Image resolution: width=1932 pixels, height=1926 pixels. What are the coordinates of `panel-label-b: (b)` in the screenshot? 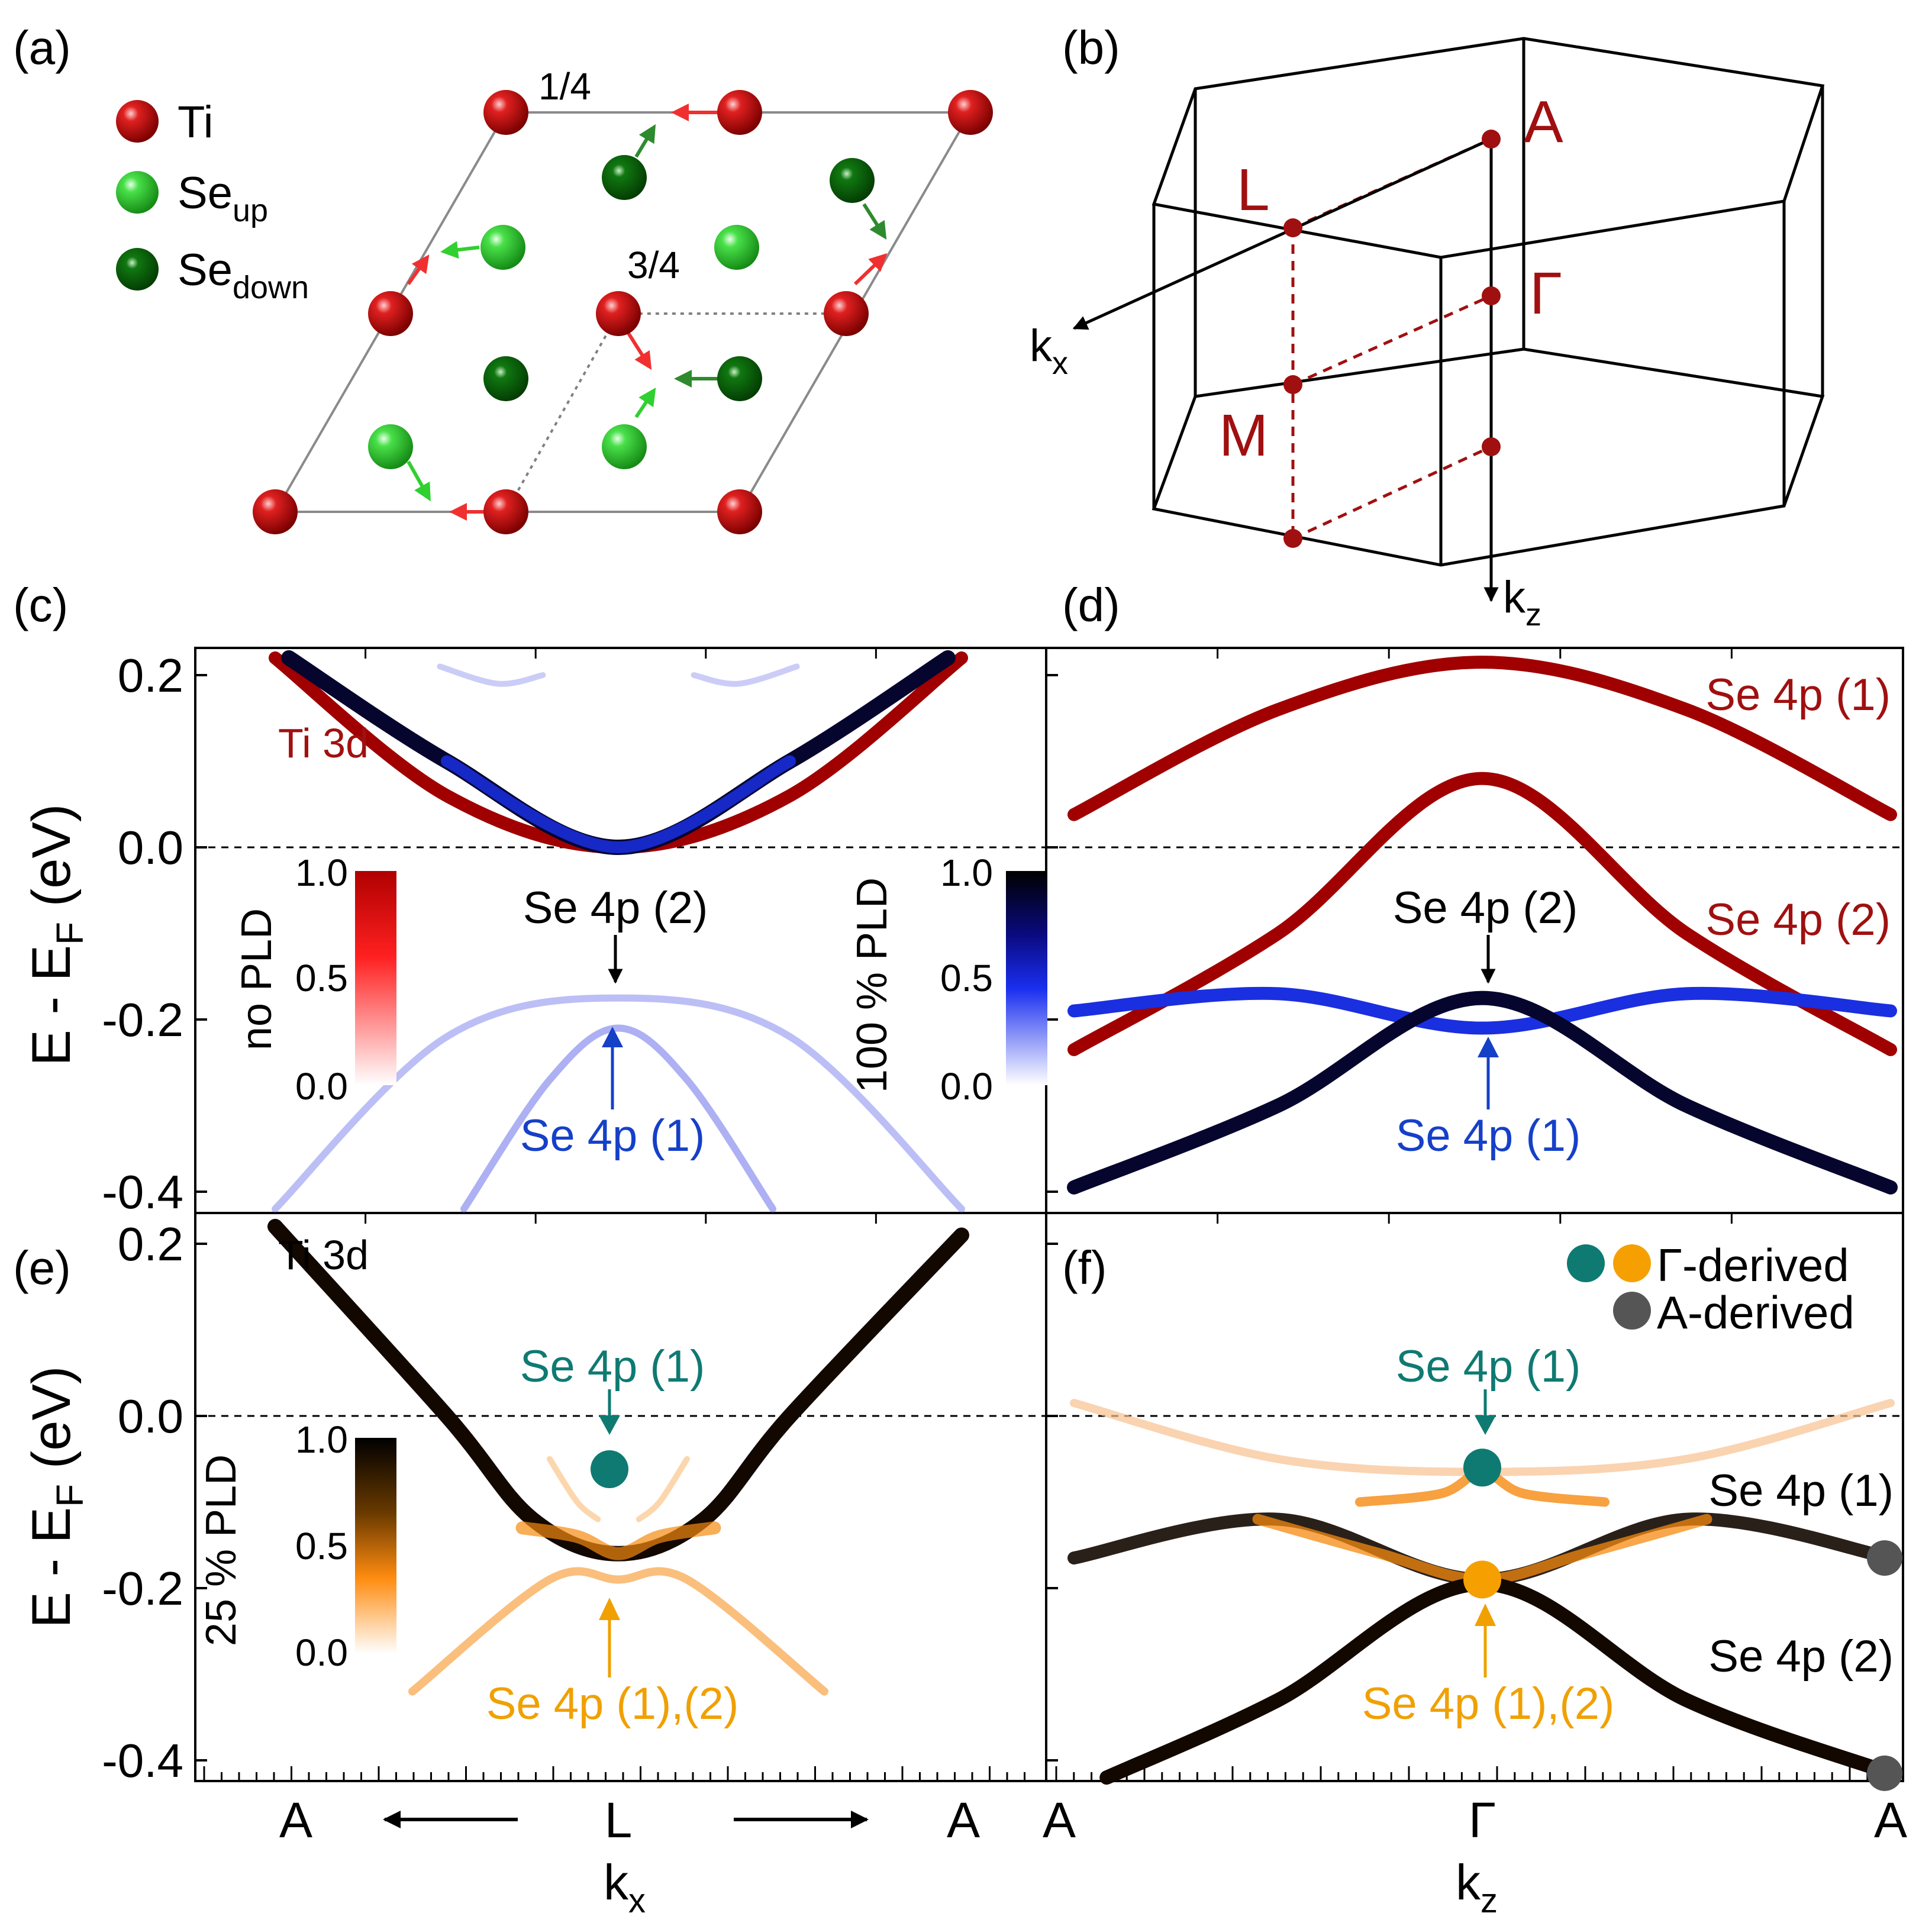 It's located at (1091, 48).